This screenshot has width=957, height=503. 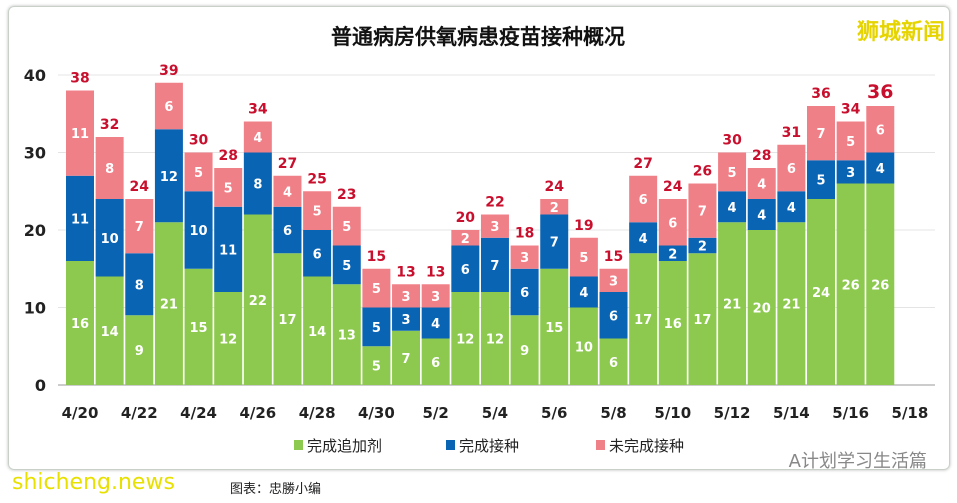 I want to click on total-label: 13, so click(x=435, y=272).